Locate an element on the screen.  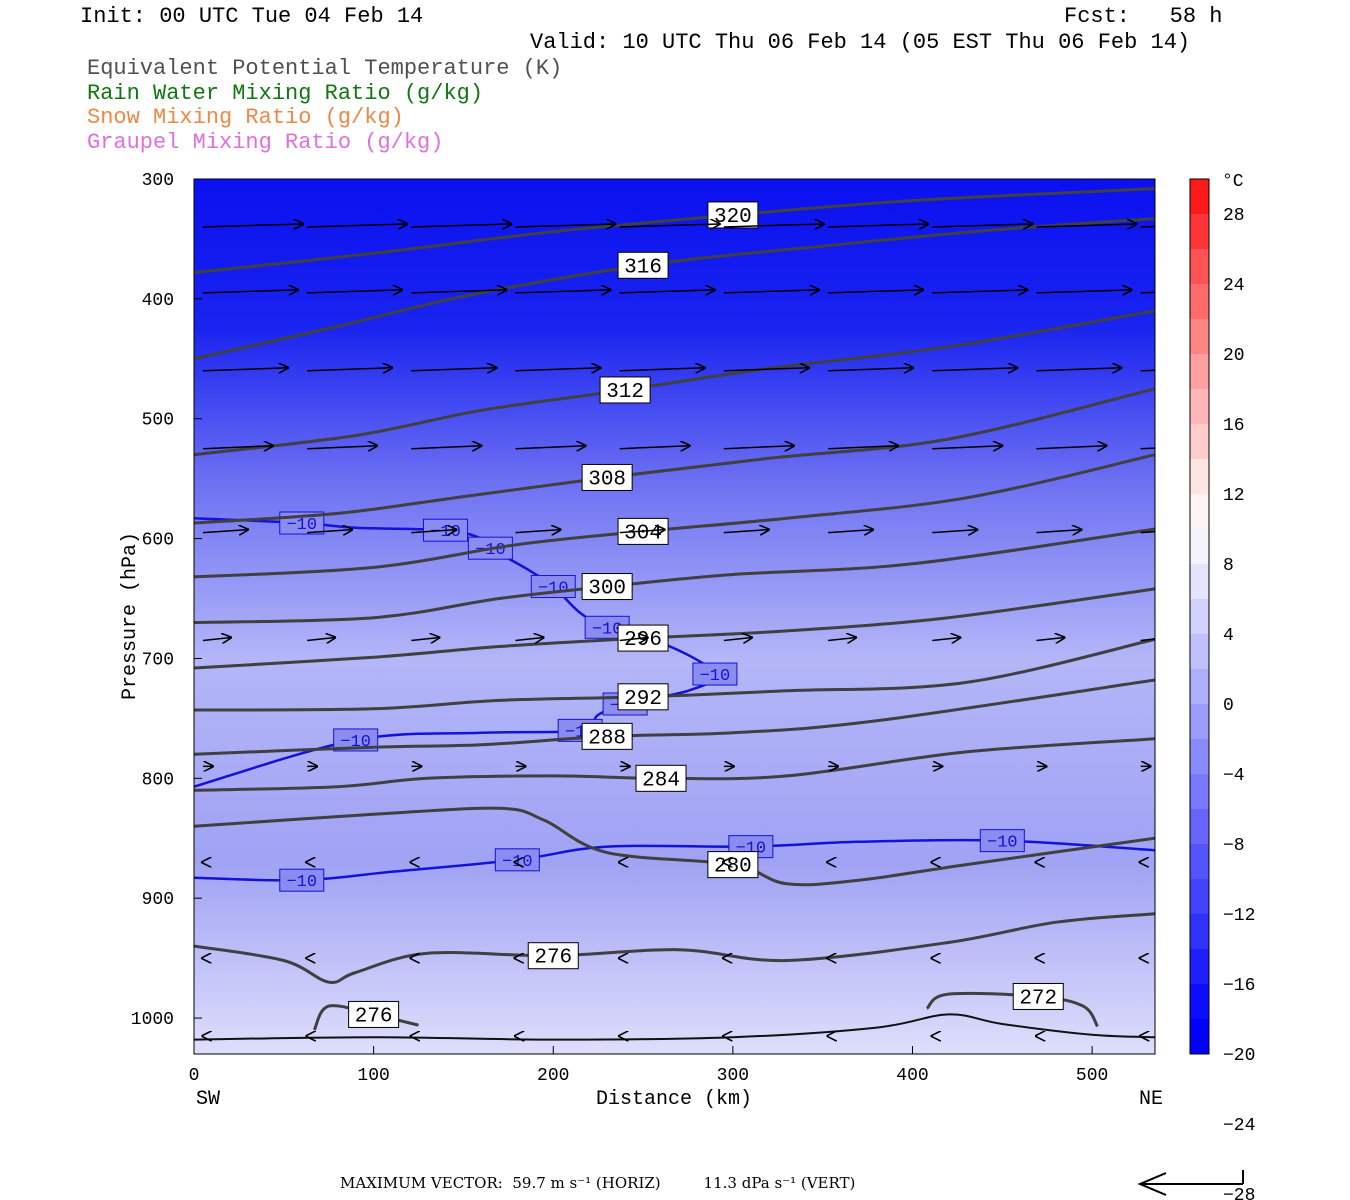
x-tick-label: 200 is located at coordinates (553, 1076).